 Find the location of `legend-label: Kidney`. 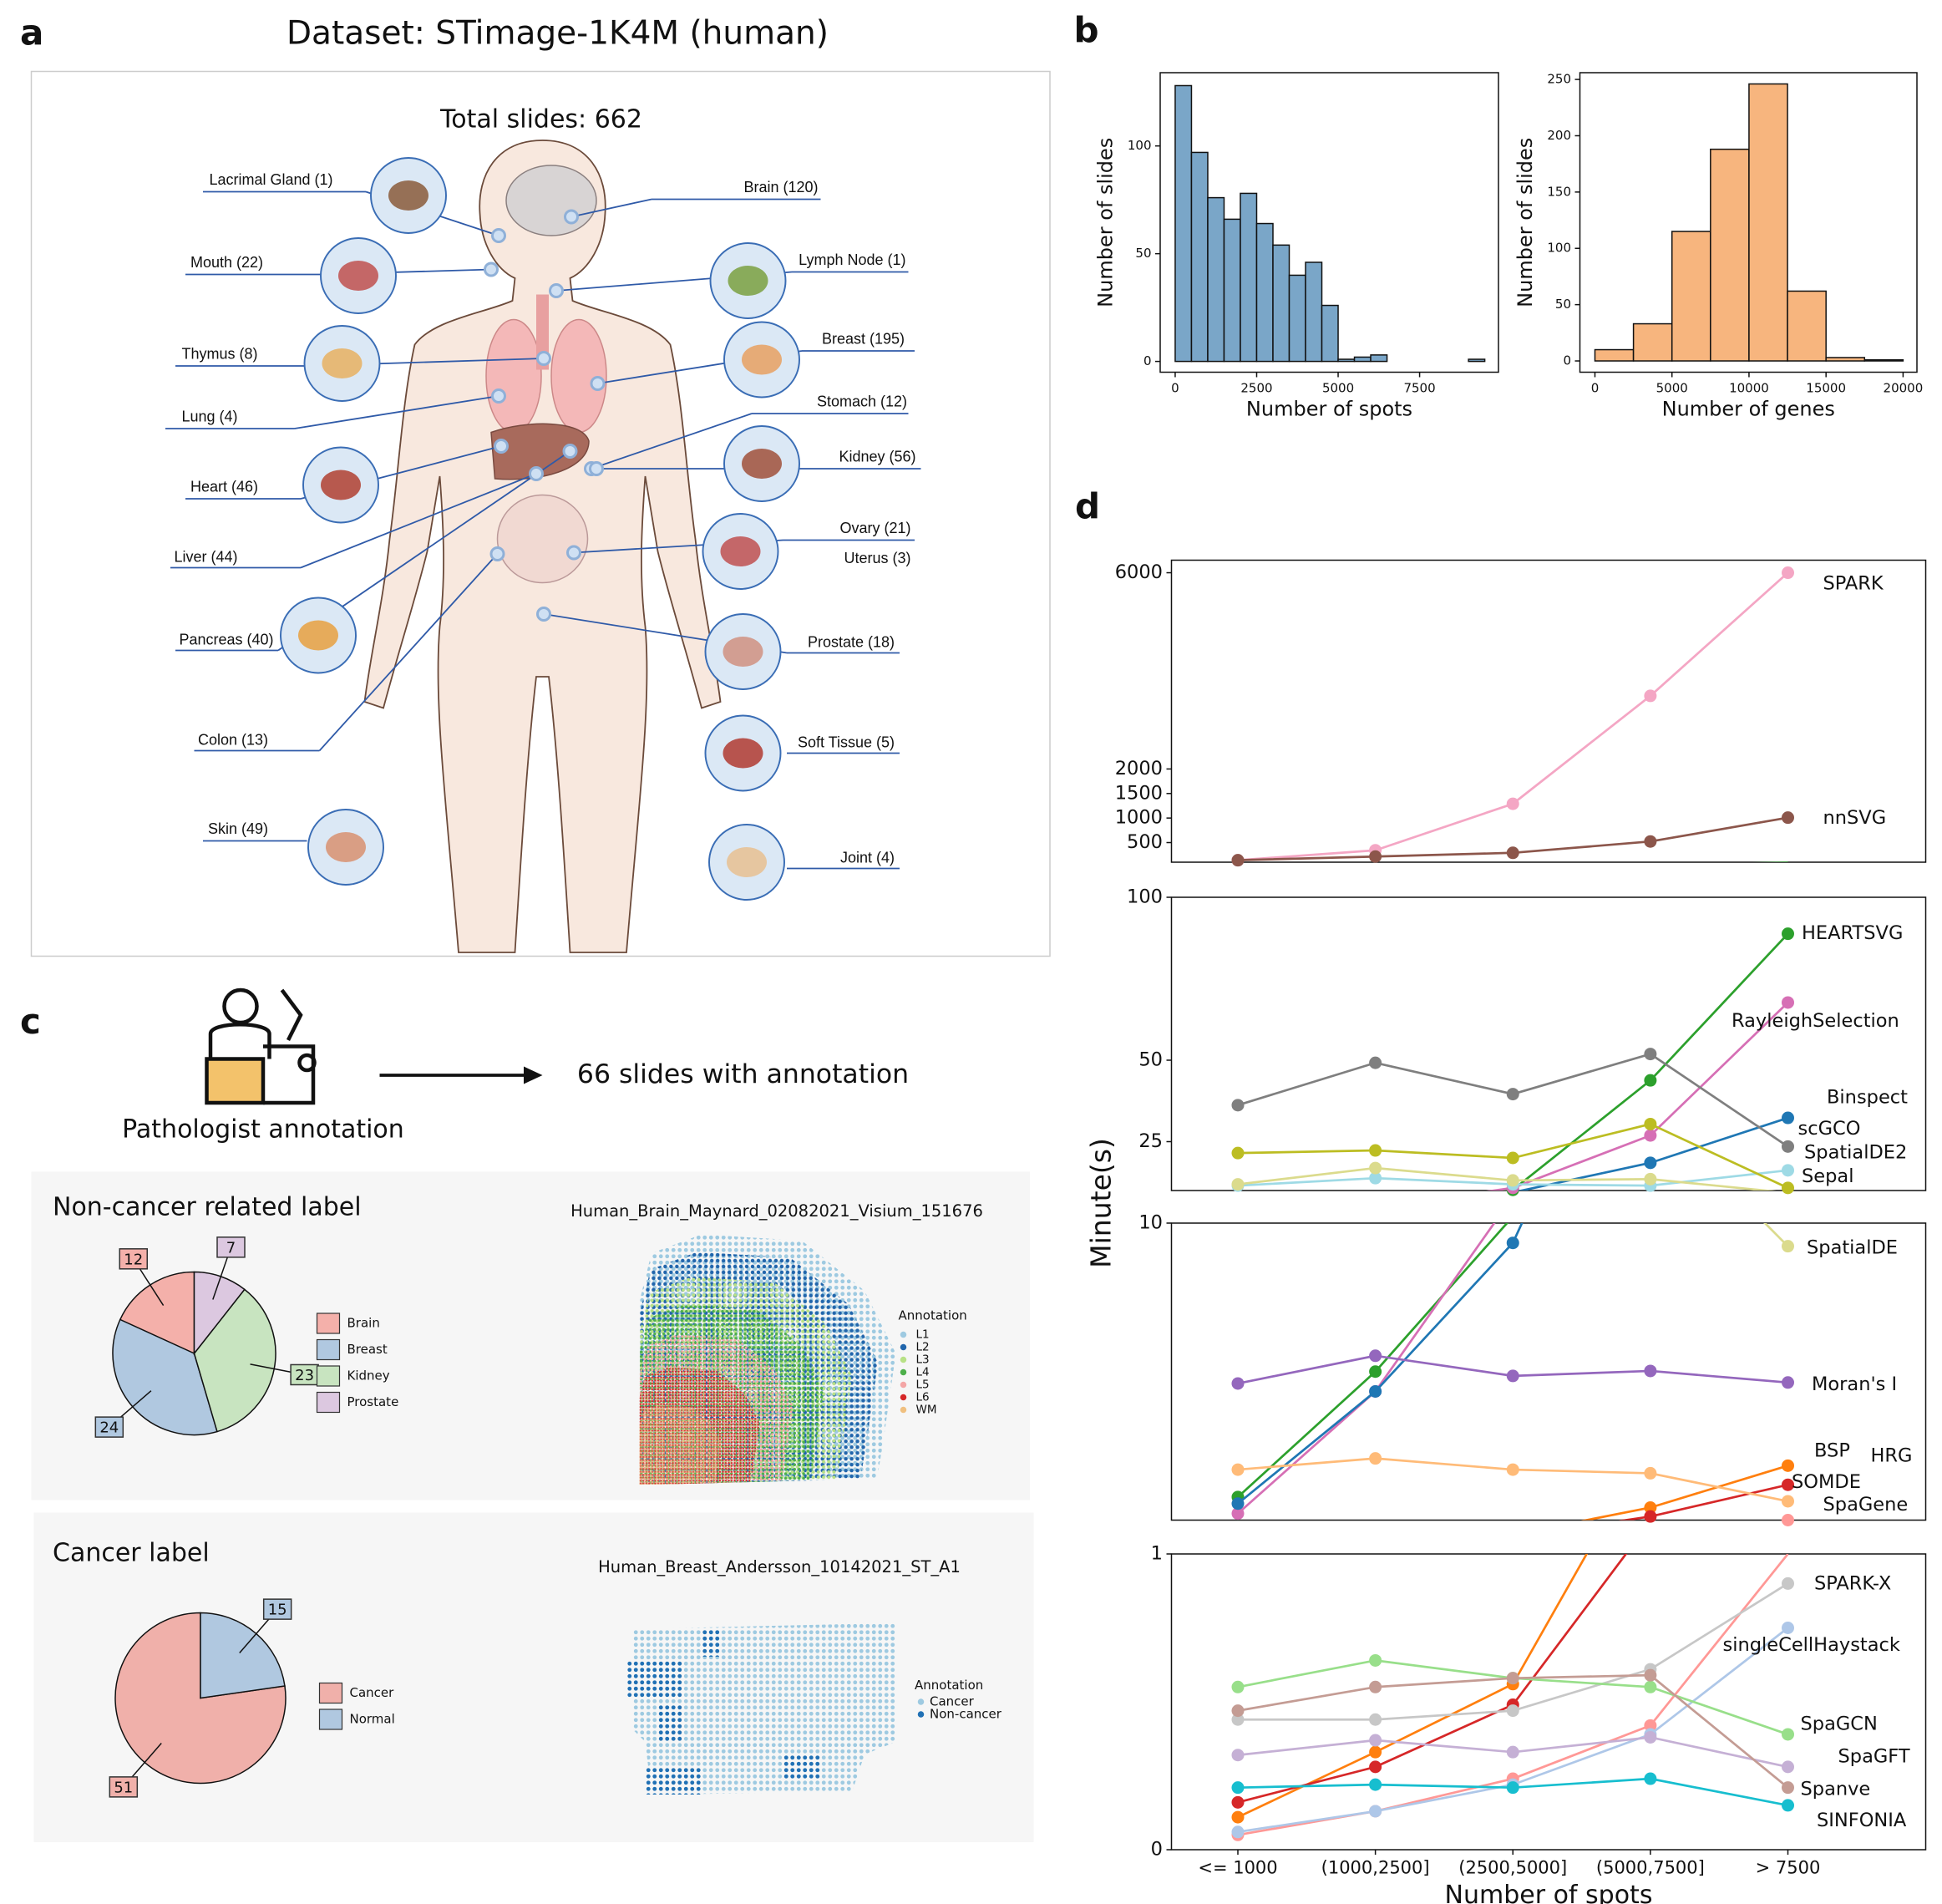

legend-label: Kidney is located at coordinates (368, 1376).